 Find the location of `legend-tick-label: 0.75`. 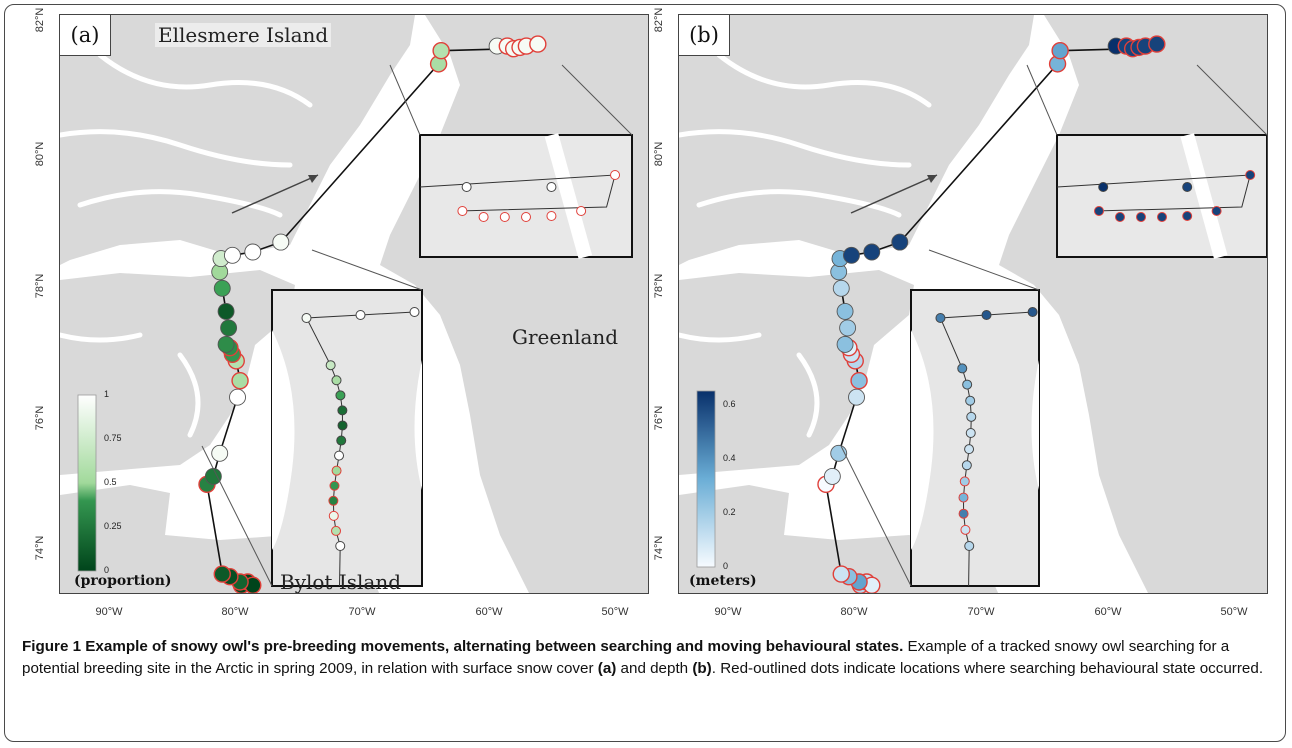

legend-tick-label: 0.75 is located at coordinates (113, 438).